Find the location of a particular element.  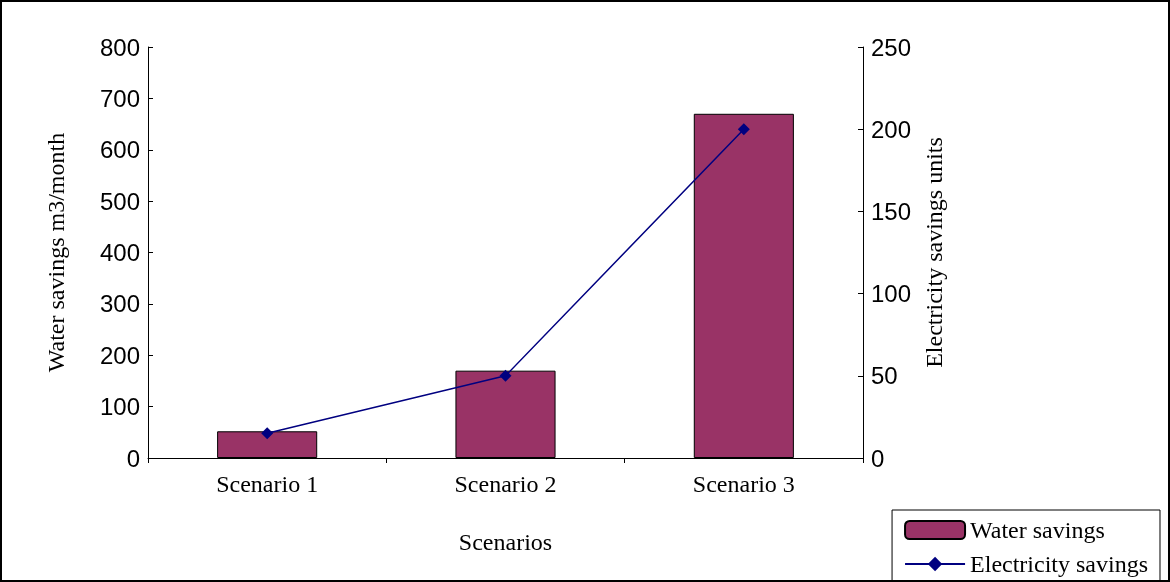

y-tick-label: 300 is located at coordinates (119, 304).